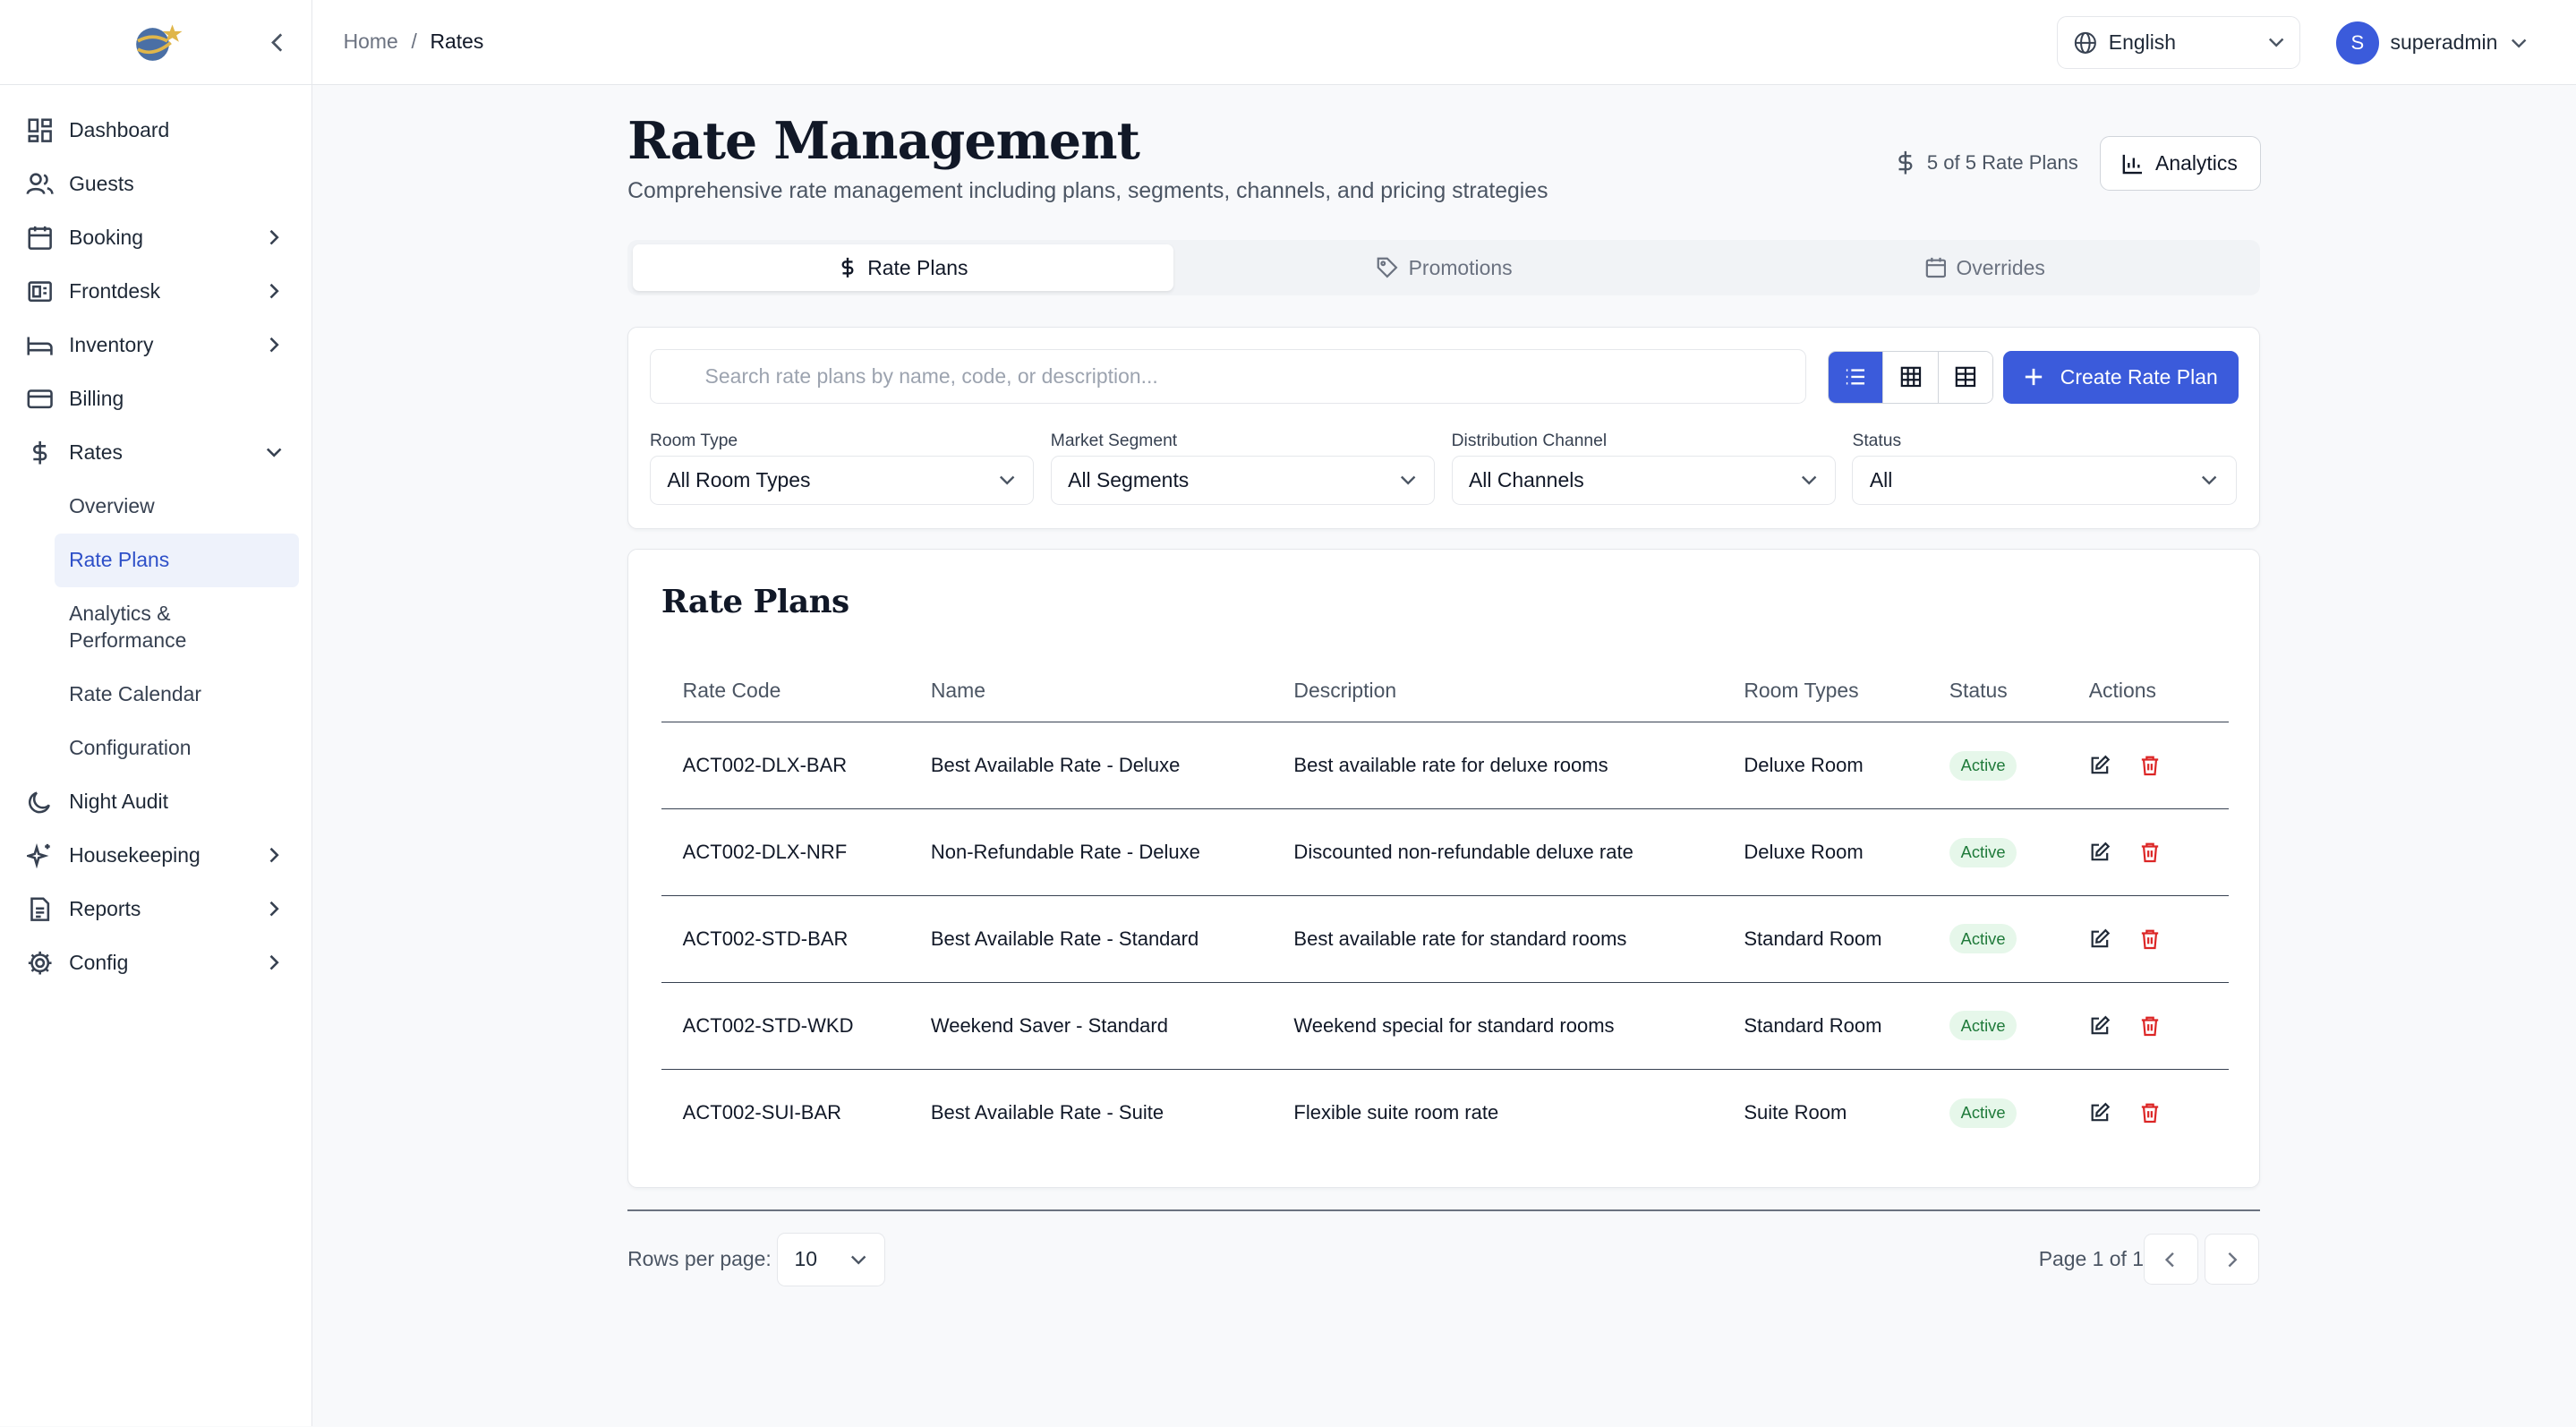  I want to click on globe-icon, so click(2086, 43).